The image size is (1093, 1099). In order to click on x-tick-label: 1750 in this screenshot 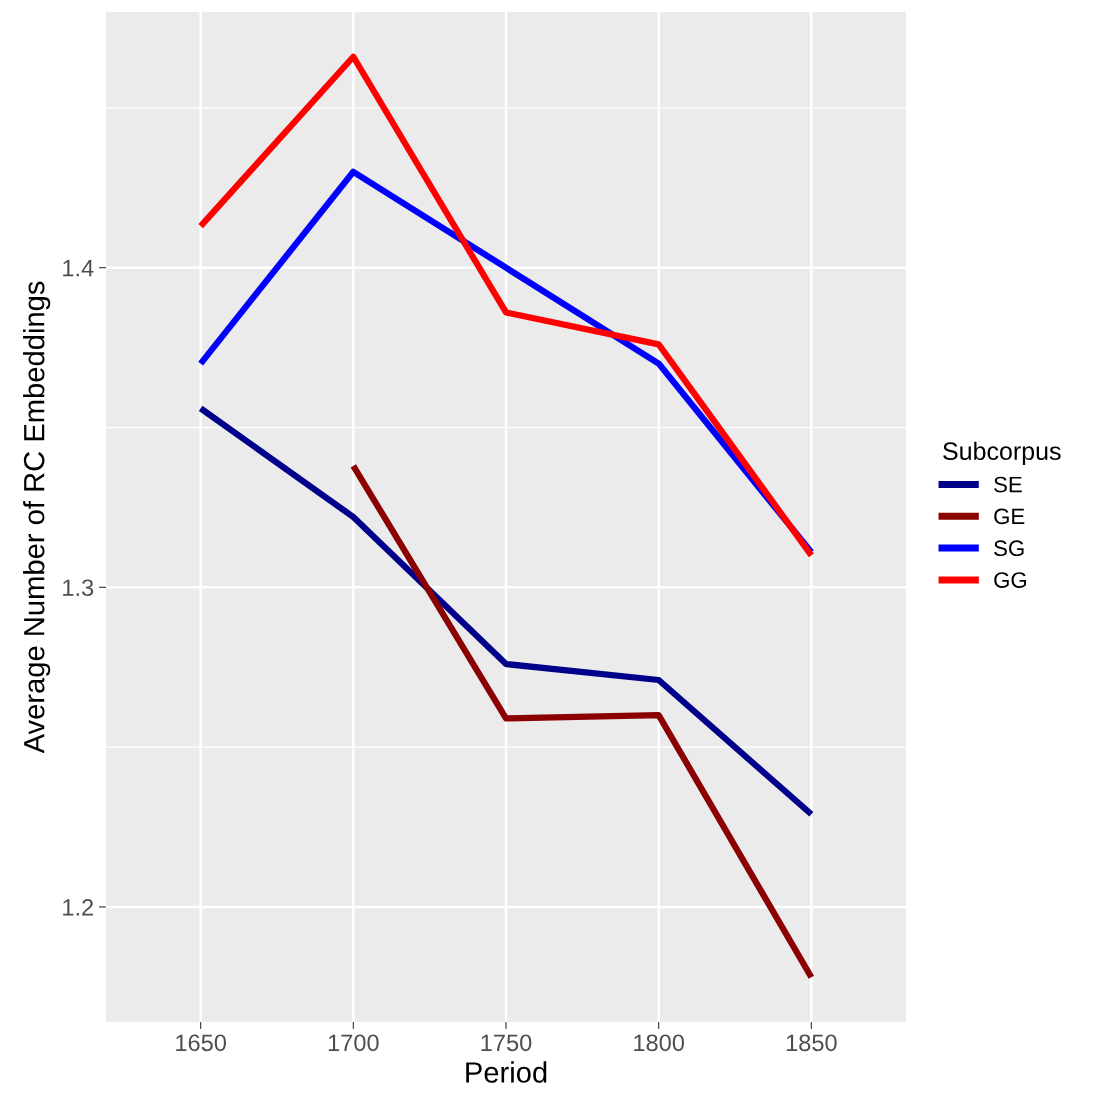, I will do `click(506, 1043)`.